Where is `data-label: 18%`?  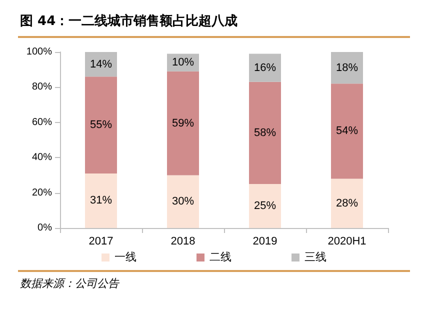 data-label: 18% is located at coordinates (347, 68).